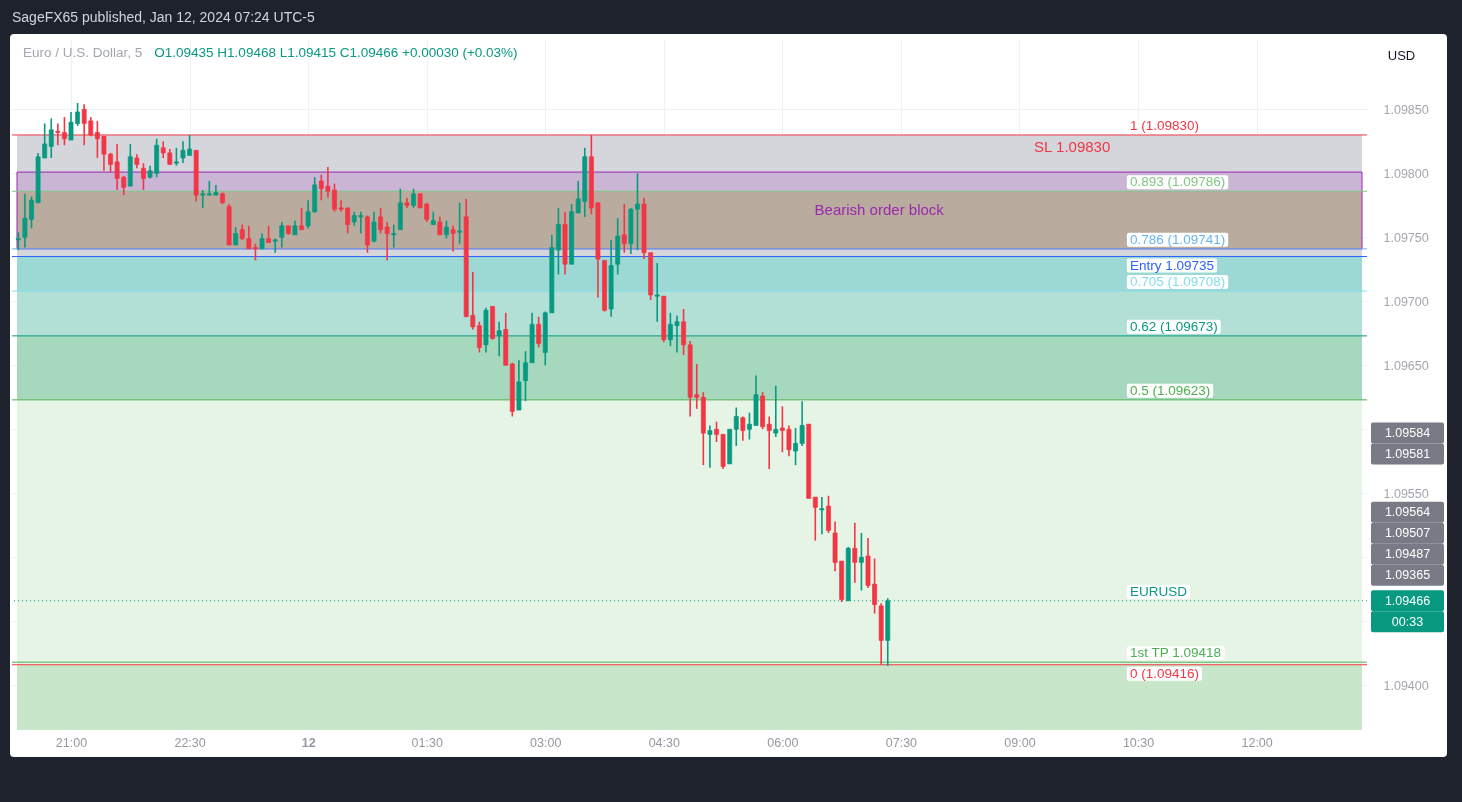 The image size is (1462, 802). I want to click on x-tick-label: 12:00, so click(1257, 742).